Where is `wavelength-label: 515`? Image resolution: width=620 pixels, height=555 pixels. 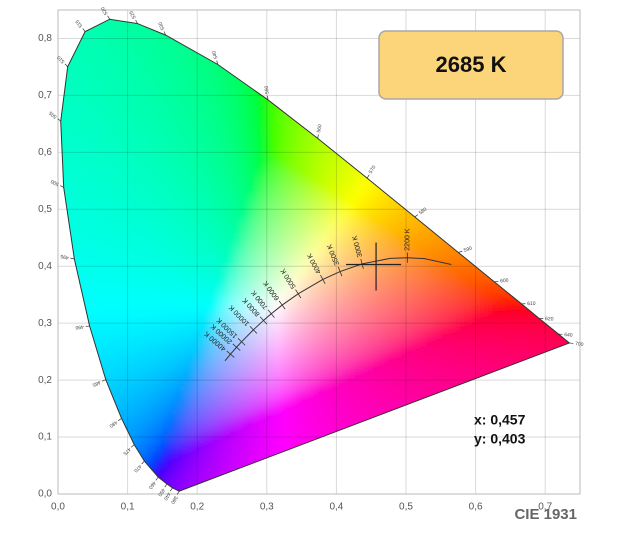 wavelength-label: 515 is located at coordinates (79, 23).